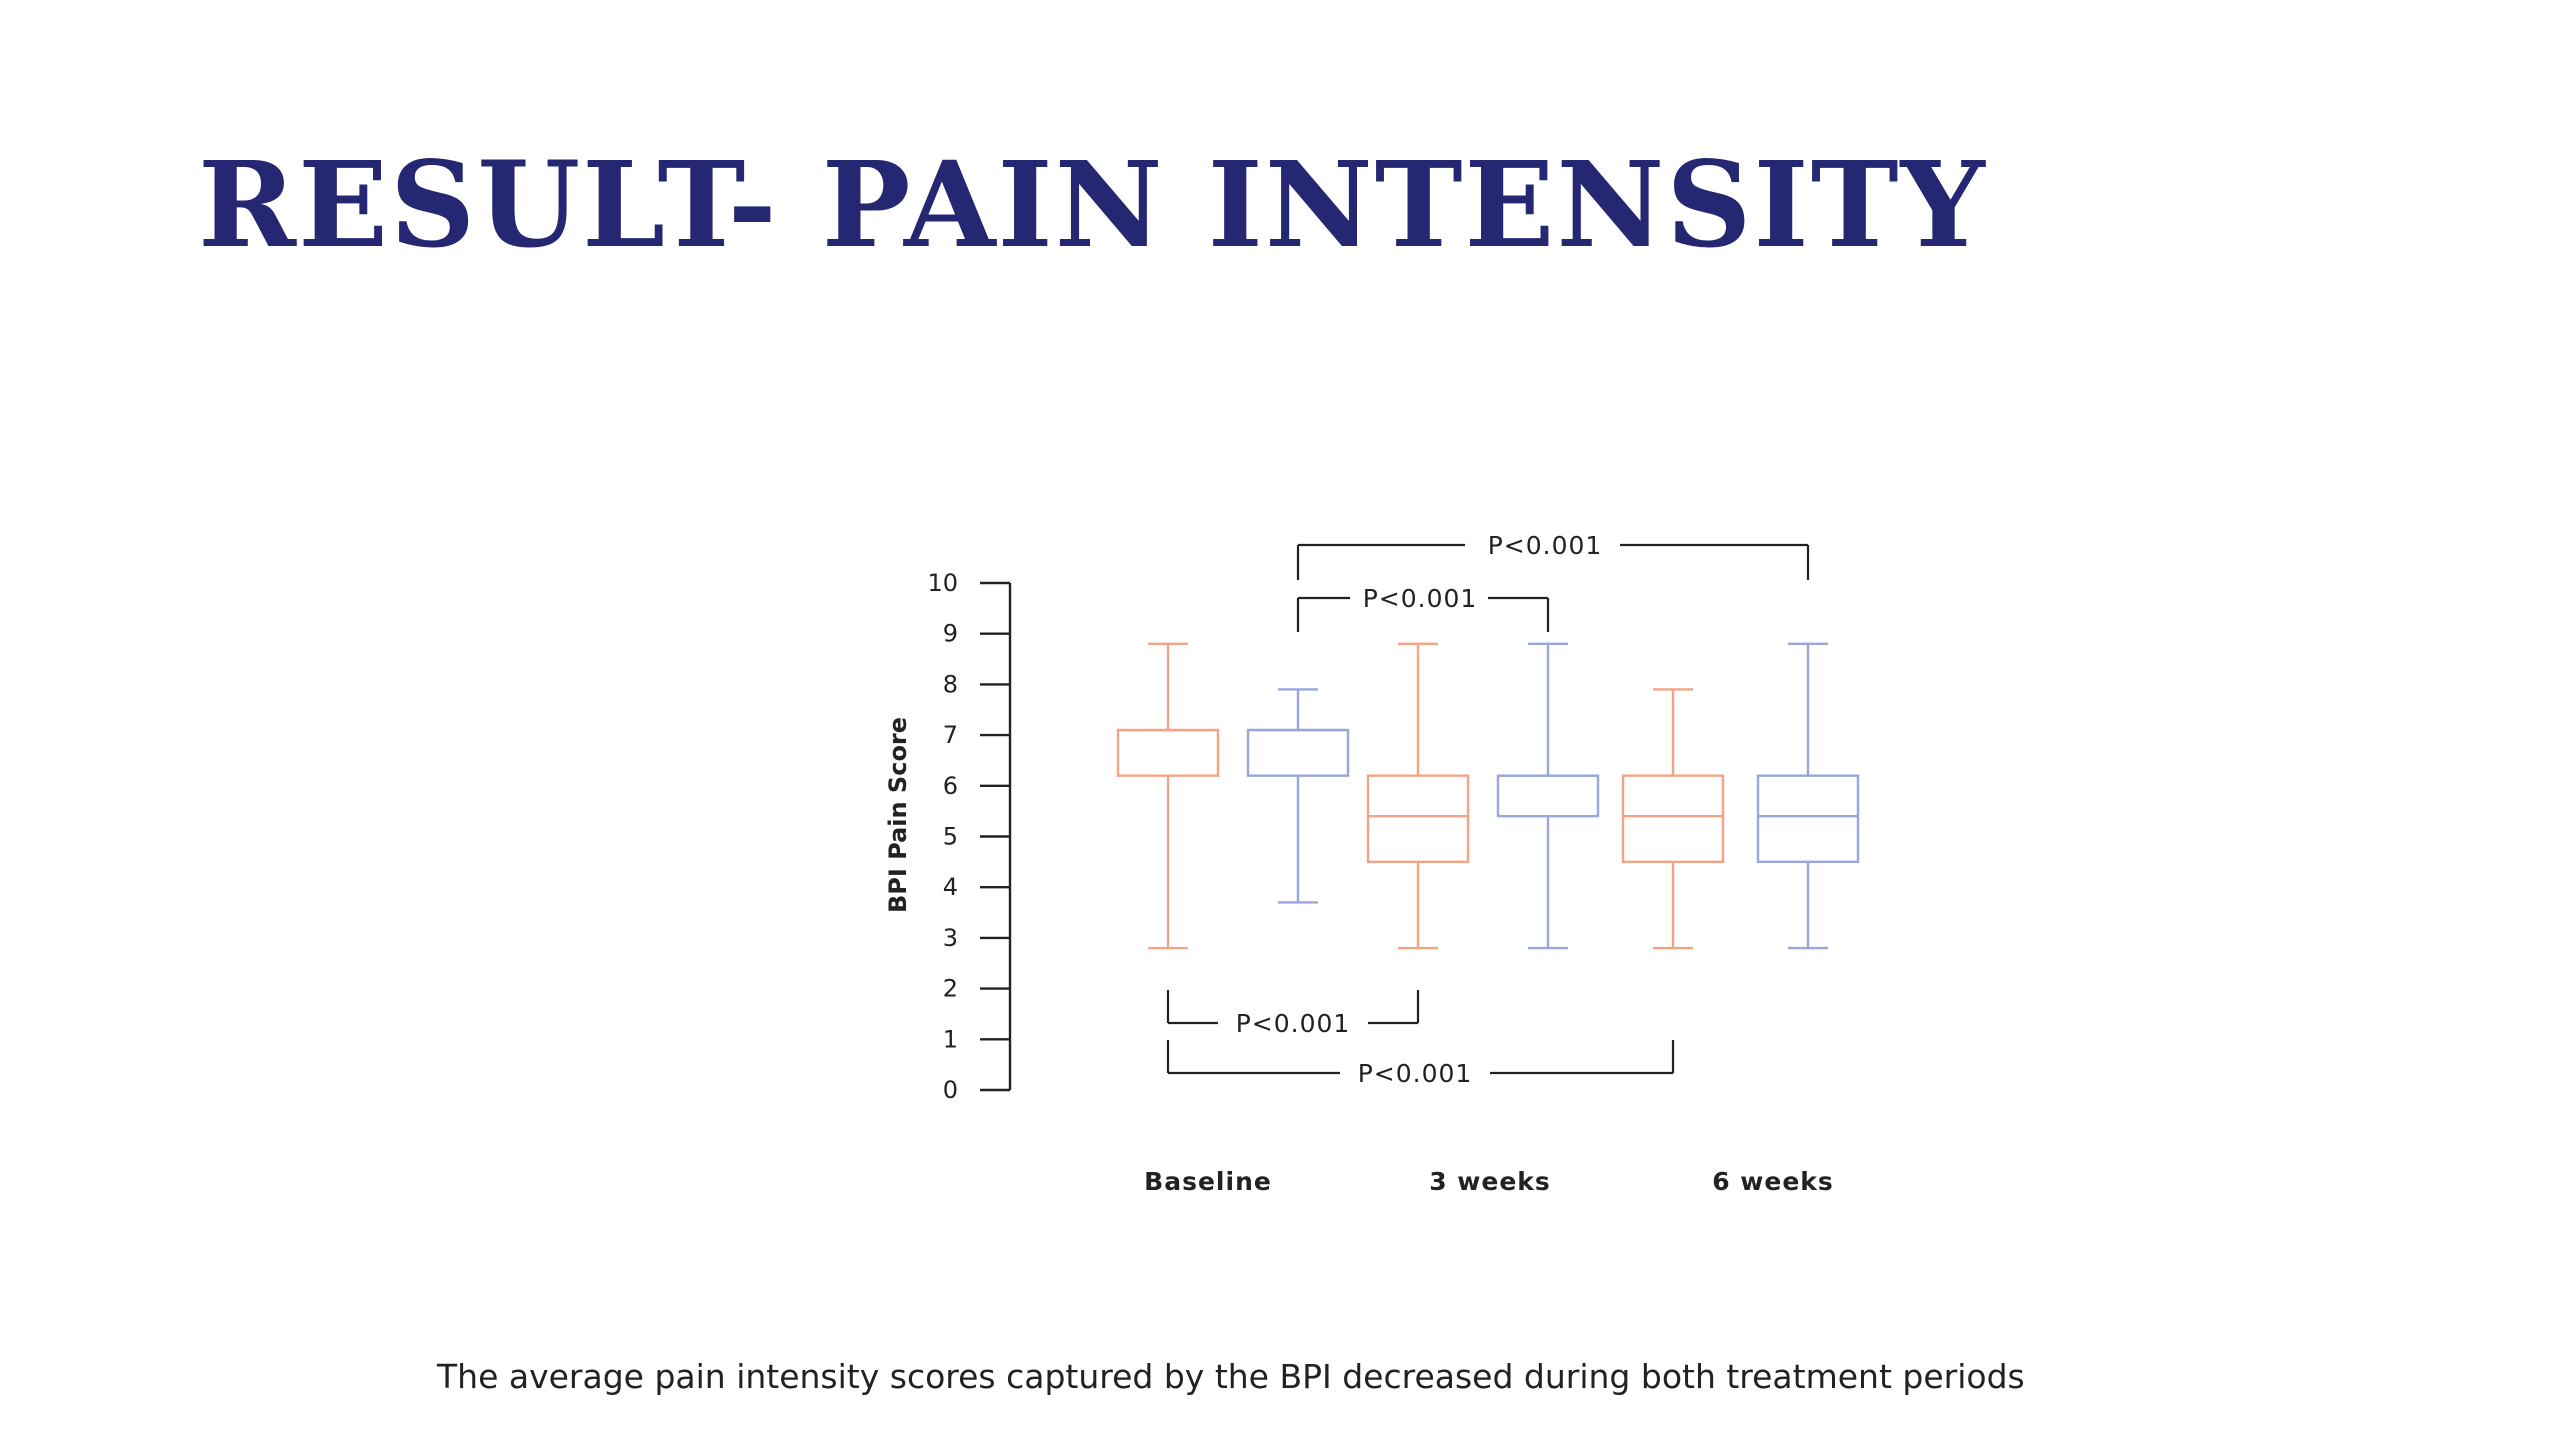  Describe the element at coordinates (950, 887) in the screenshot. I see `y-tick-label: 4` at that location.